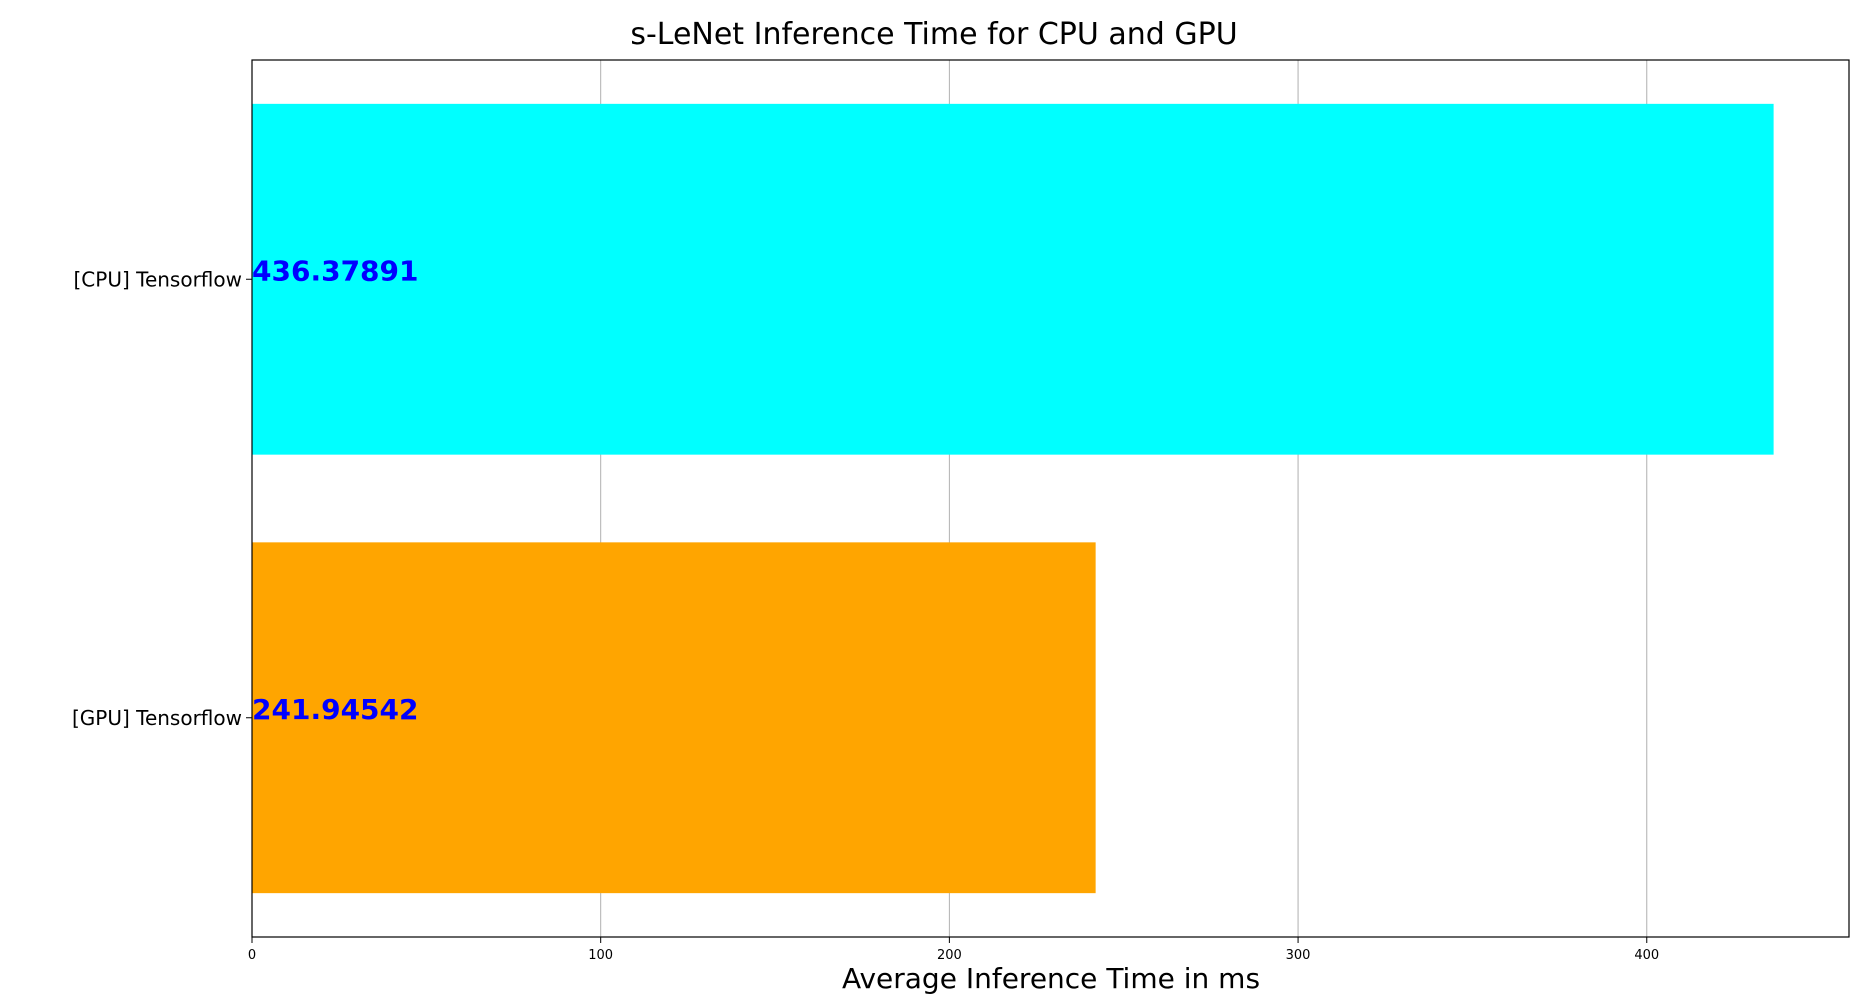 The width and height of the screenshot is (1853, 1001). I want to click on data-label: 241.94542, so click(335, 709).